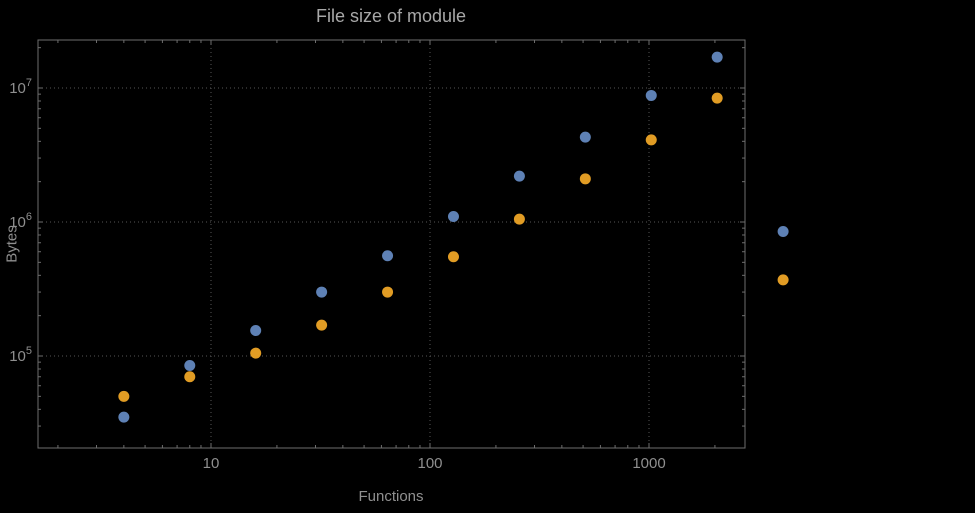 The image size is (975, 513). What do you see at coordinates (211, 463) in the screenshot?
I see `x-tick-label: 10` at bounding box center [211, 463].